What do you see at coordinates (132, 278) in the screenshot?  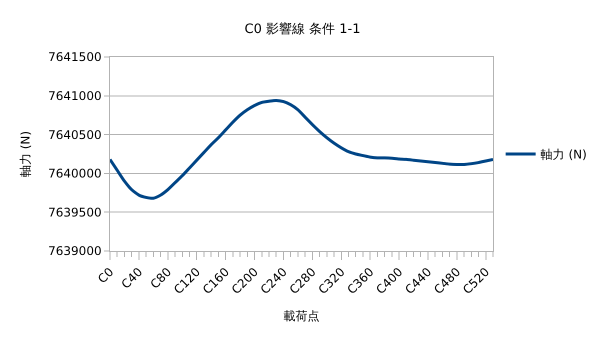 I see `x-tick-label: C40` at bounding box center [132, 278].